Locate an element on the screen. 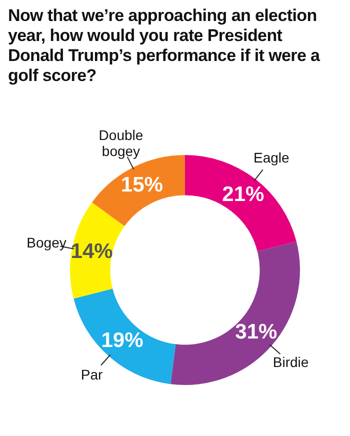 This screenshot has height=436, width=350. slice-label: Par is located at coordinates (91, 374).